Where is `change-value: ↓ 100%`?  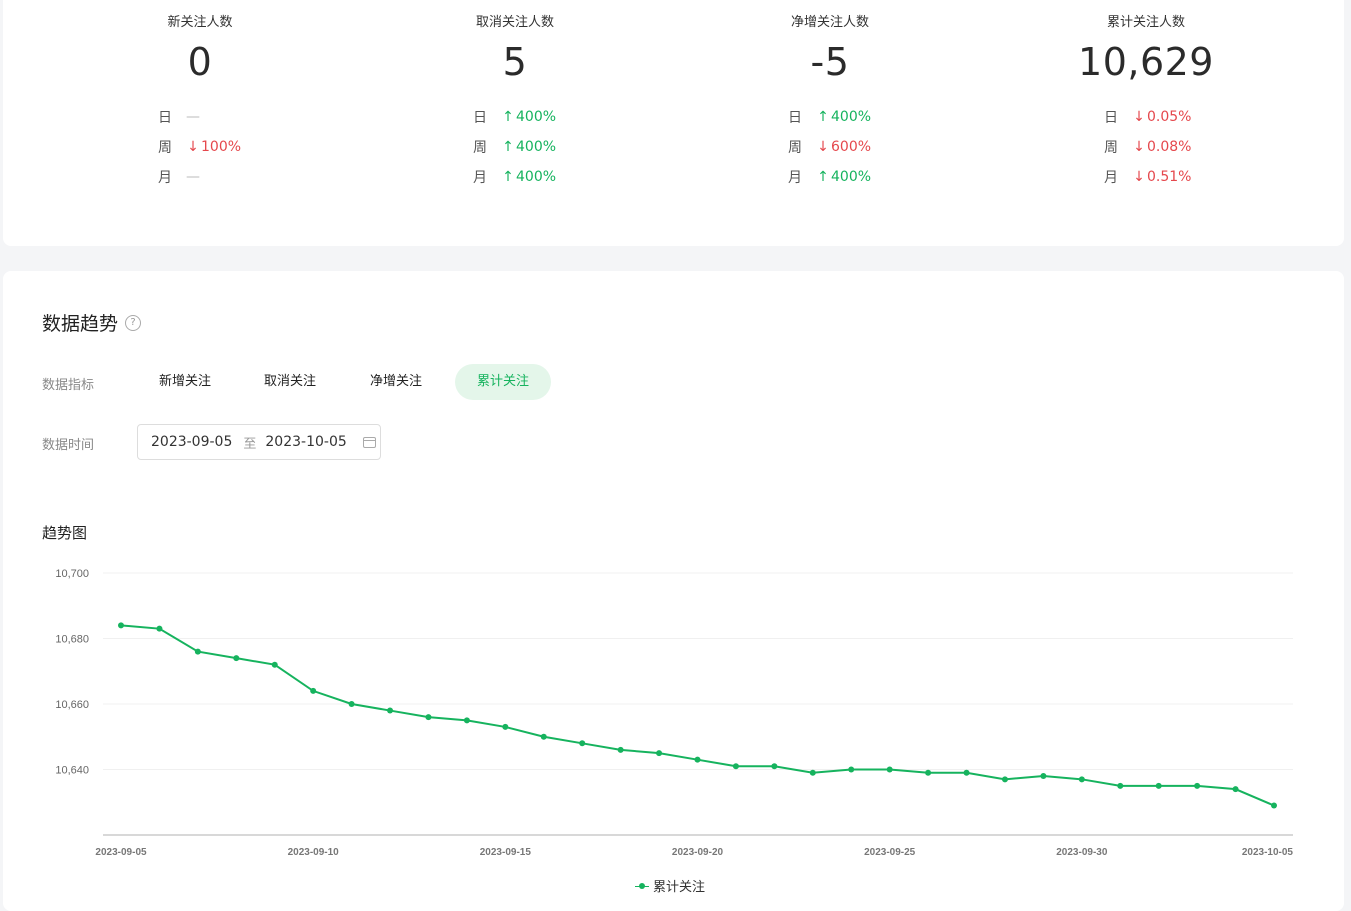
change-value: ↓ 100% is located at coordinates (213, 147).